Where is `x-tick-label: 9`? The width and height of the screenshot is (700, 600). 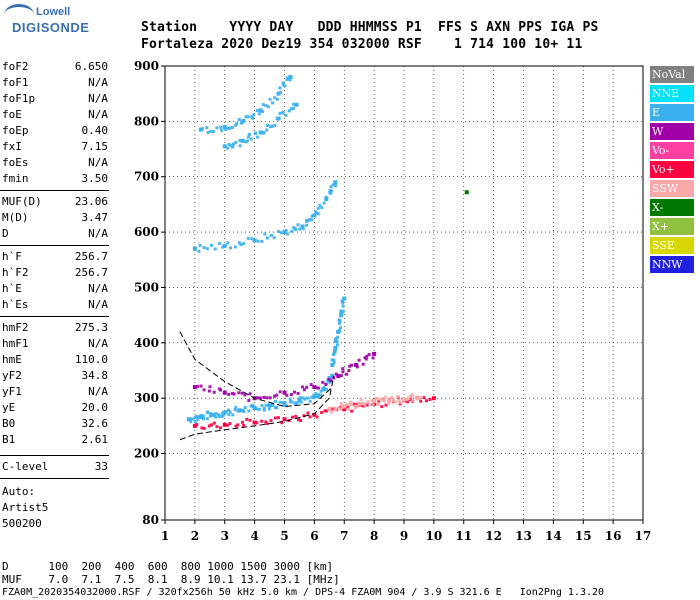
x-tick-label: 9 is located at coordinates (404, 536).